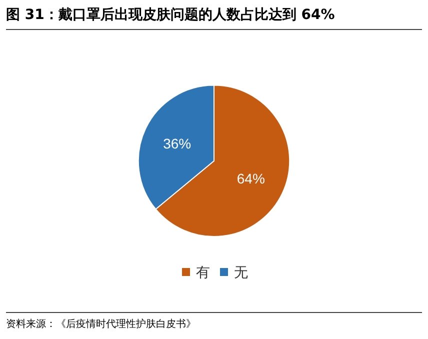  What do you see at coordinates (177, 144) in the screenshot?
I see `data-label: 36%` at bounding box center [177, 144].